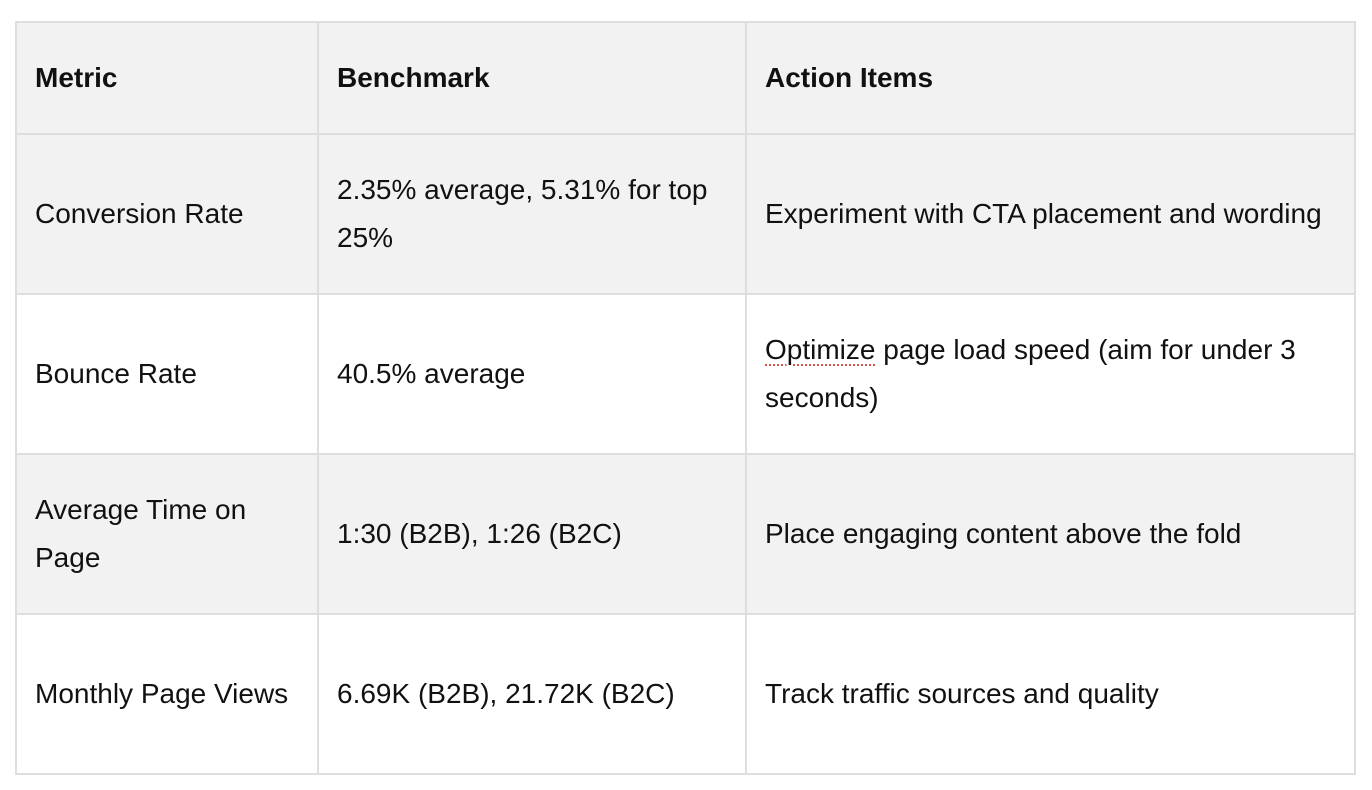  Describe the element at coordinates (820, 349) in the screenshot. I see `spellcheck-flagged-word: Optimize` at that location.